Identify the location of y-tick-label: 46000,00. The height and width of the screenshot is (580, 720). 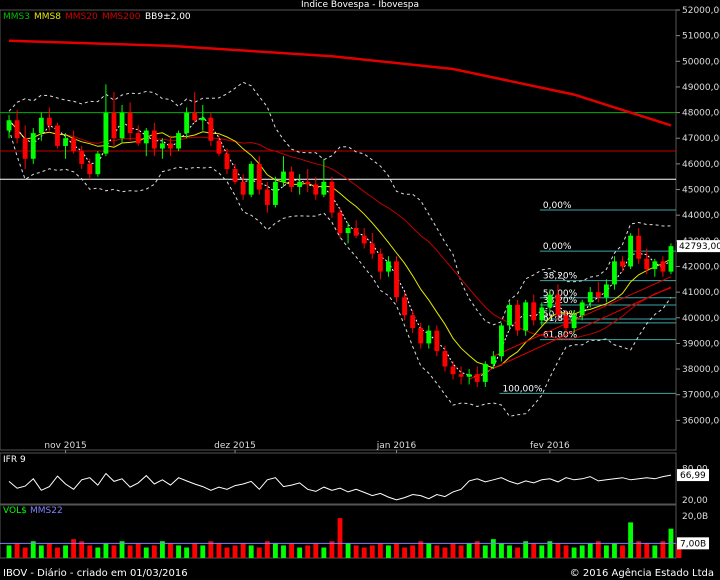
(701, 165).